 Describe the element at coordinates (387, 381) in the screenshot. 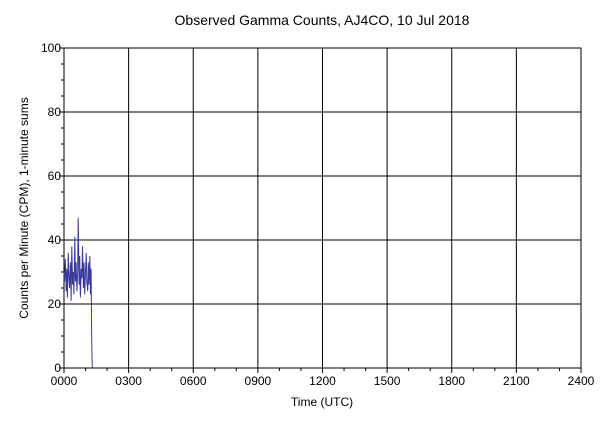

I see `x-tick-label: 1500` at that location.